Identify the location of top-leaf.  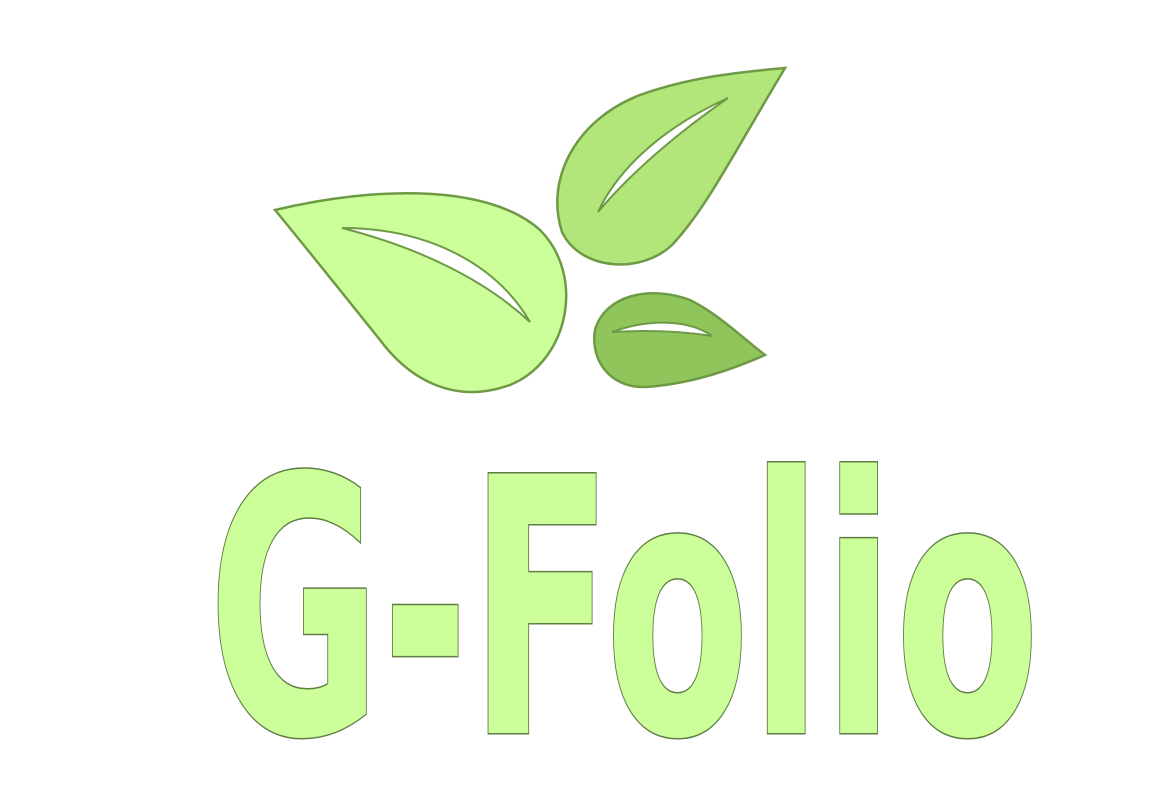
(672, 166).